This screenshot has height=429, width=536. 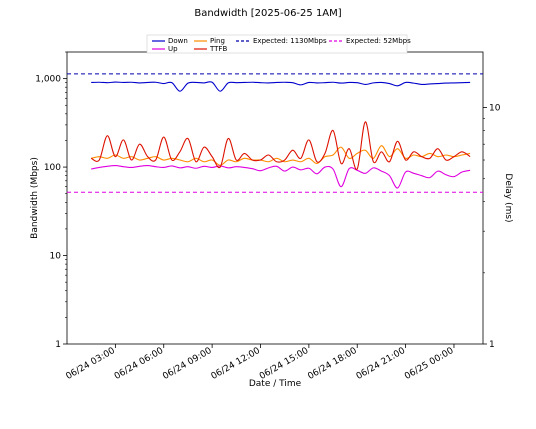 What do you see at coordinates (178, 41) in the screenshot?
I see `legend-label-down: Down` at bounding box center [178, 41].